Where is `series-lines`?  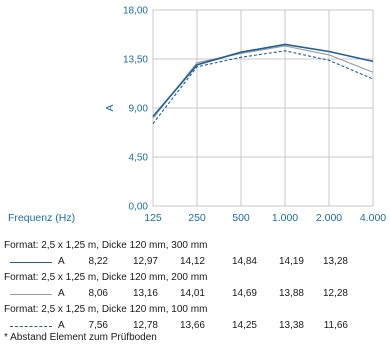 series-lines is located at coordinates (263, 84).